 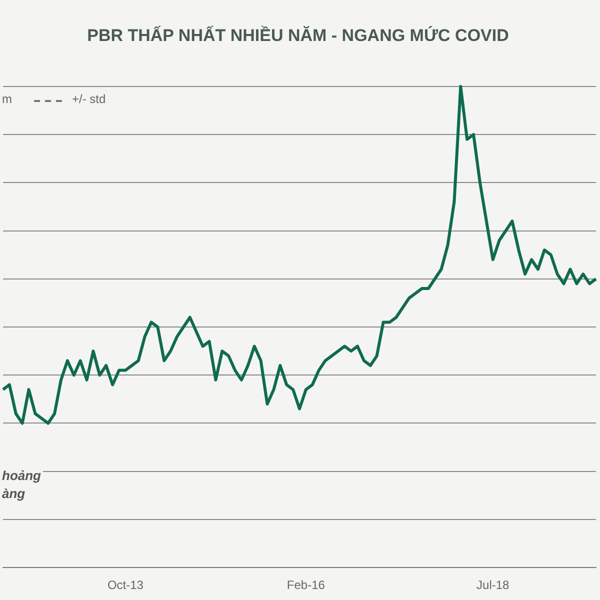 I want to click on x-tick-label: Feb-16, so click(x=306, y=585).